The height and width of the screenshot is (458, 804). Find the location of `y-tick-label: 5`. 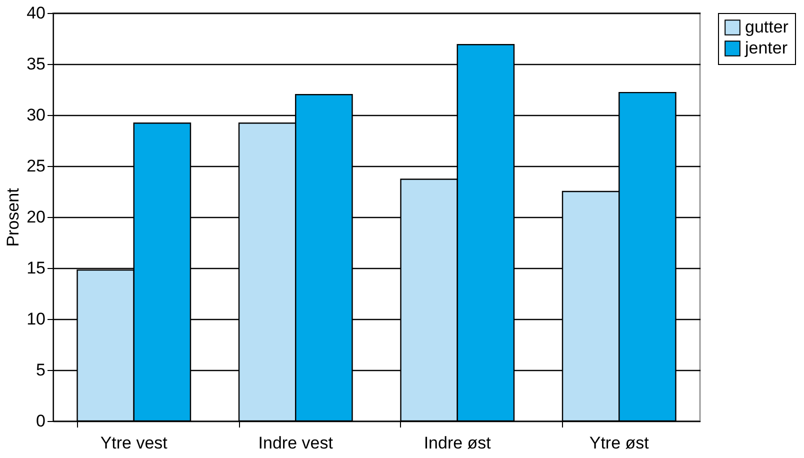

y-tick-label: 5 is located at coordinates (41, 370).